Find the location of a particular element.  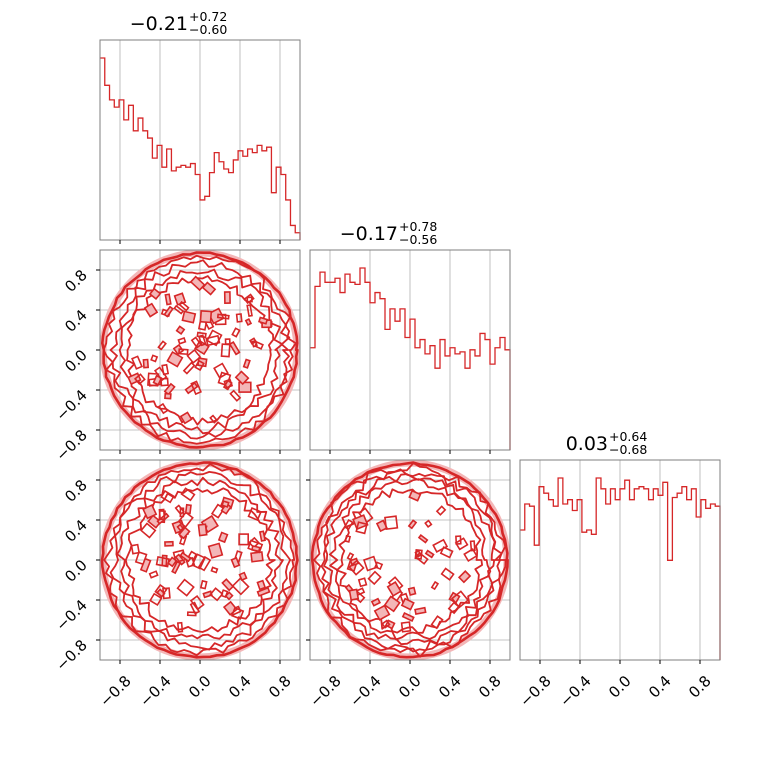

x-tick-label-col2-1: −0.4 is located at coordinates (365, 691).